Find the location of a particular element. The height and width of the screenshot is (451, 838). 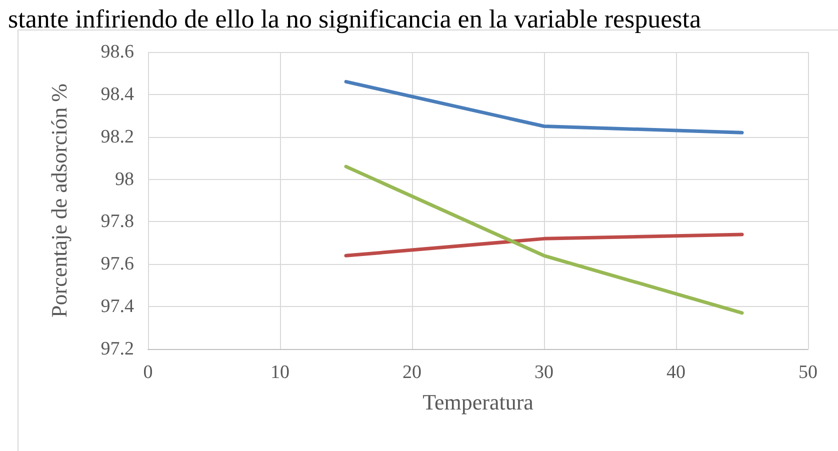

x-tick-label: 30 is located at coordinates (544, 372).